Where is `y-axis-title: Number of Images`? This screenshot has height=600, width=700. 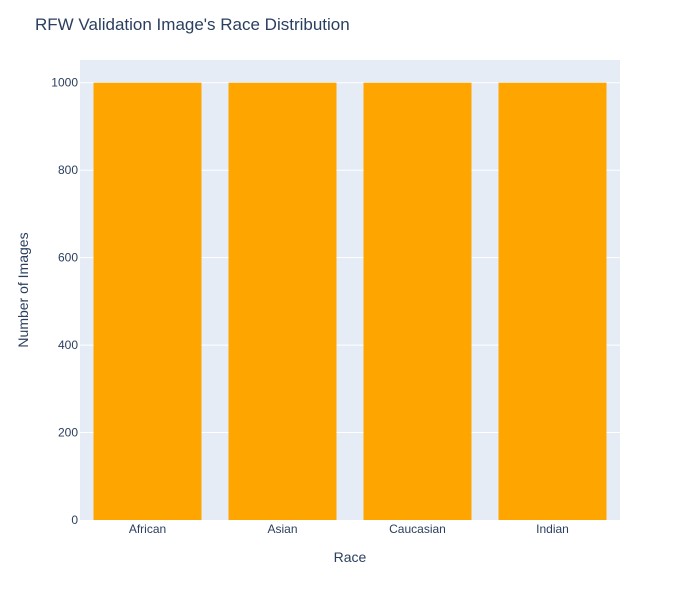
y-axis-title: Number of Images is located at coordinates (23, 289).